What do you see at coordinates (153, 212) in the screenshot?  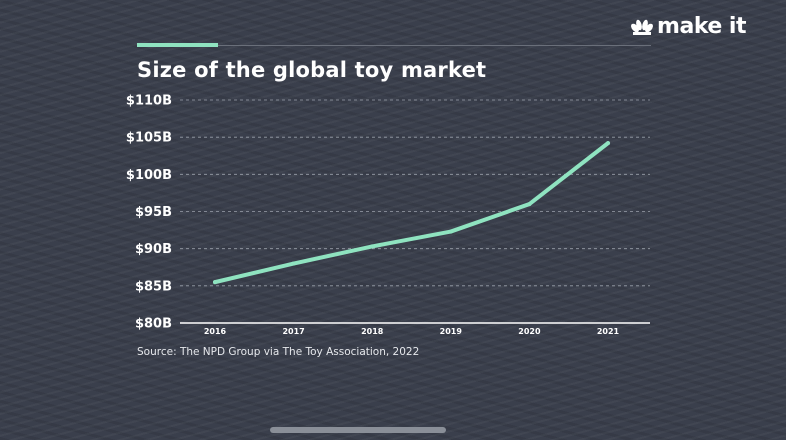 I see `y-tick-label: $95B` at bounding box center [153, 212].